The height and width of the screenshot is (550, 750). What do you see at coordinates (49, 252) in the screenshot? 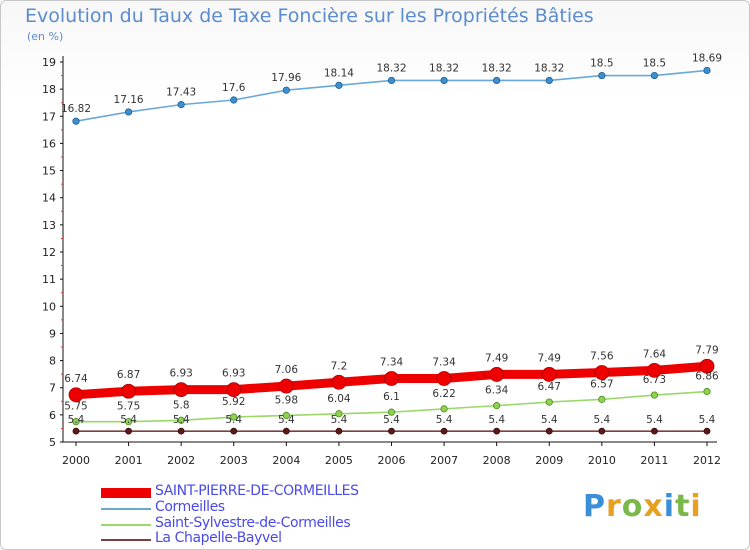
I see `y-tick-label: 12` at bounding box center [49, 252].